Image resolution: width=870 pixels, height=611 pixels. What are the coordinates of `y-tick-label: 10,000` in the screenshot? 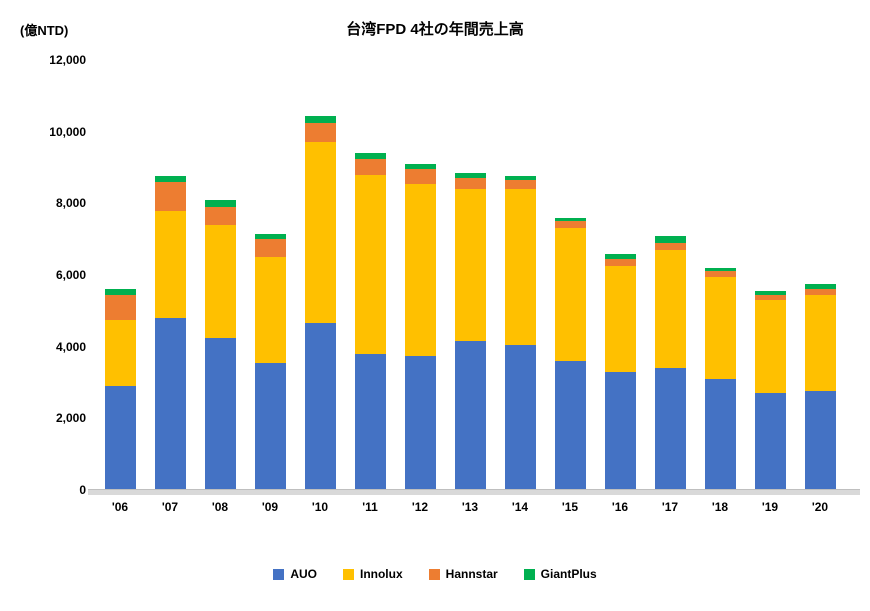 It's located at (67, 131).